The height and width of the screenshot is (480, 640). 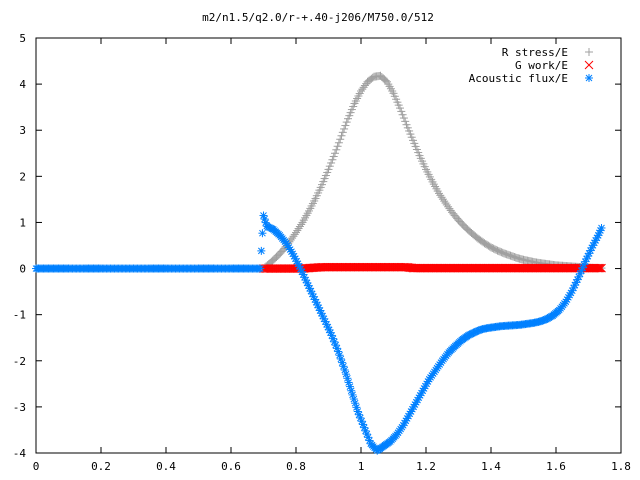 What do you see at coordinates (20, 453) in the screenshot?
I see `y-tick-label: -4` at bounding box center [20, 453].